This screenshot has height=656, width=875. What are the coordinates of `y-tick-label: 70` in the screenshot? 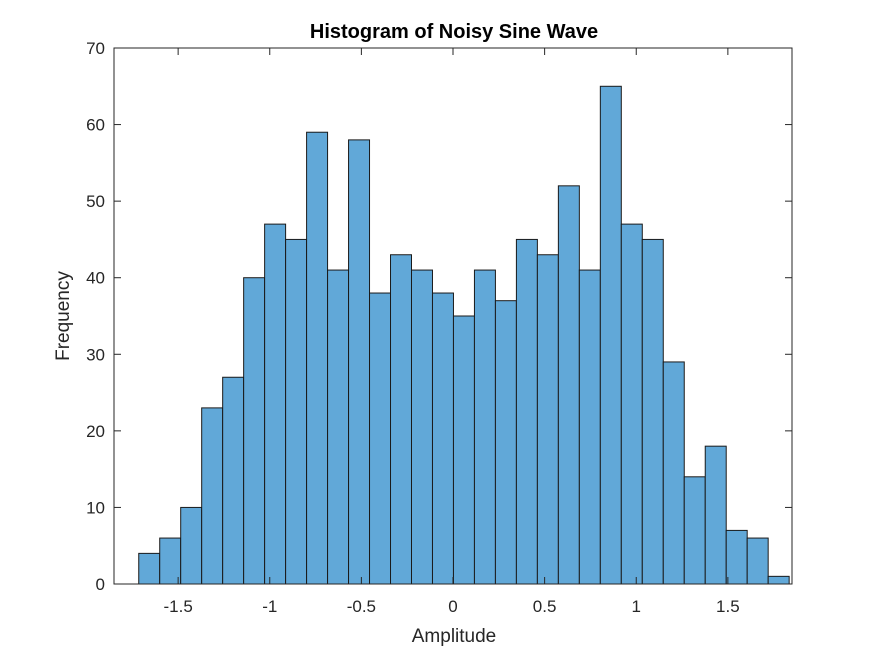 It's located at (95, 48).